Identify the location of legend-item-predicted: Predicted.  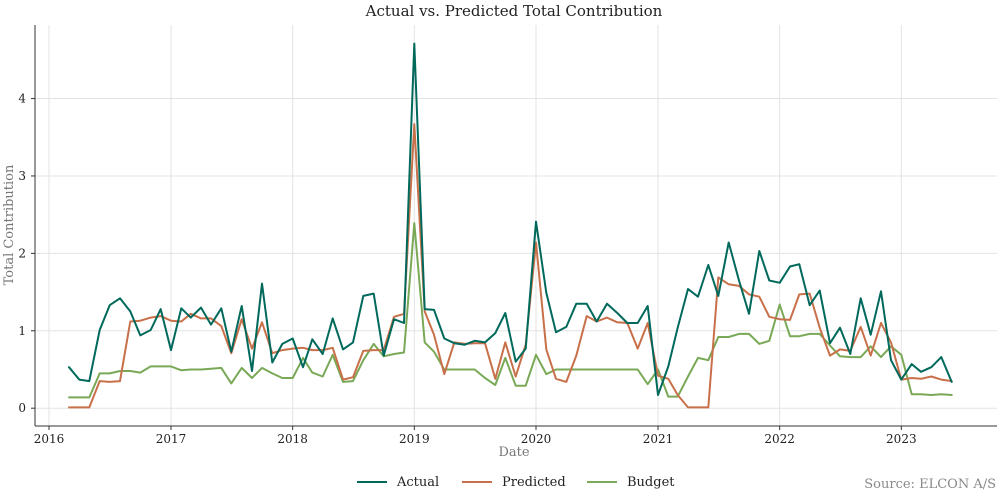
(514, 482).